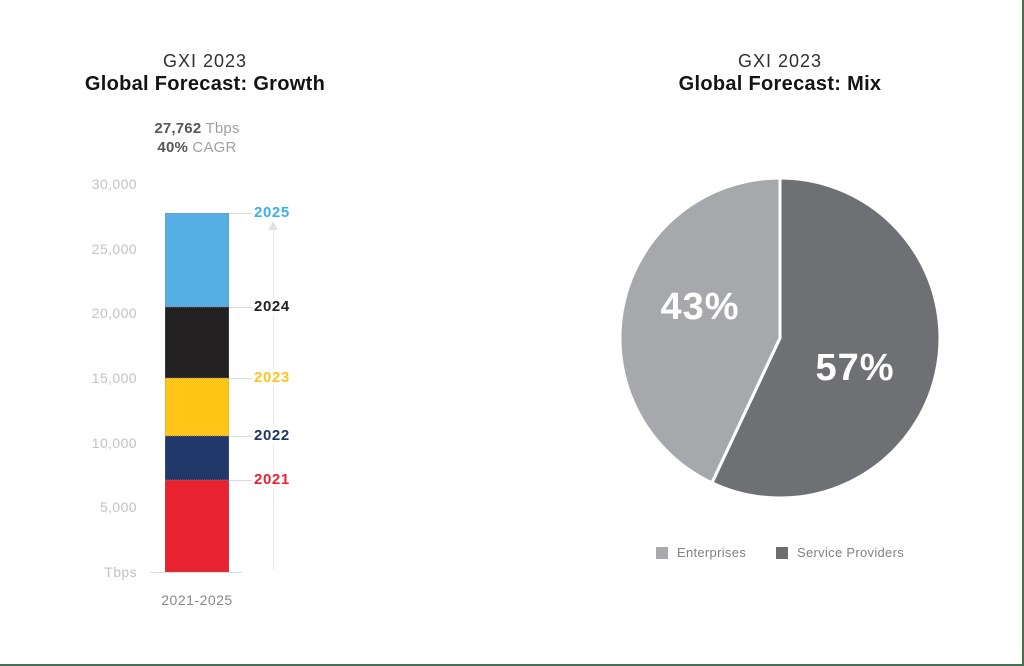 The width and height of the screenshot is (1024, 666). Describe the element at coordinates (780, 84) in the screenshot. I see `mix-title-line2: Global Forecast: Mix` at that location.